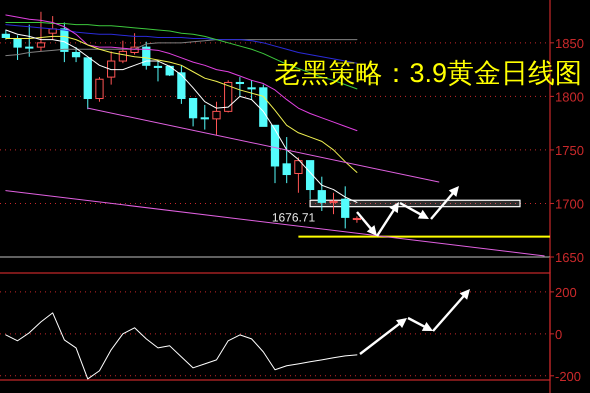  What do you see at coordinates (566, 292) in the screenshot?
I see `y-tick-label: 200` at bounding box center [566, 292].